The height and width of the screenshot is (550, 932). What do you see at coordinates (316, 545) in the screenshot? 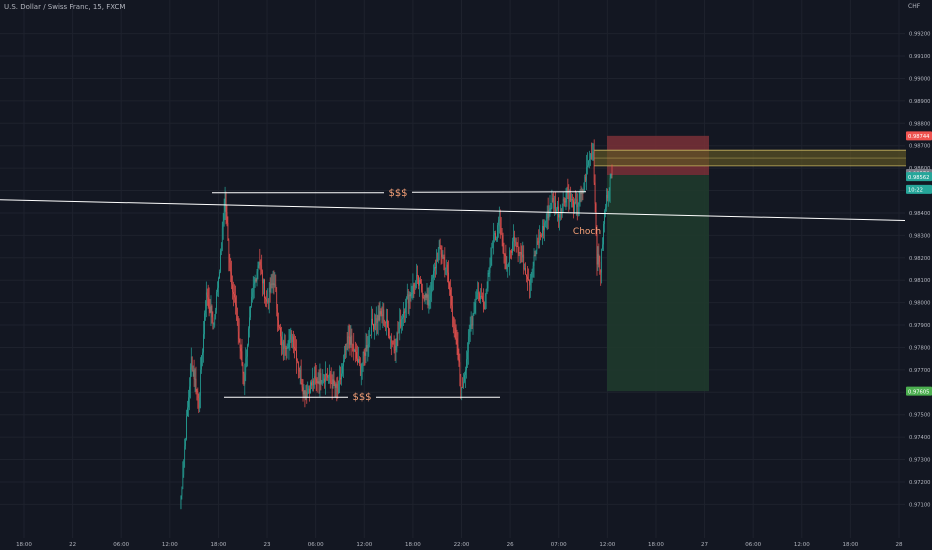
I see `x-tick-label: 06:00` at bounding box center [316, 545].